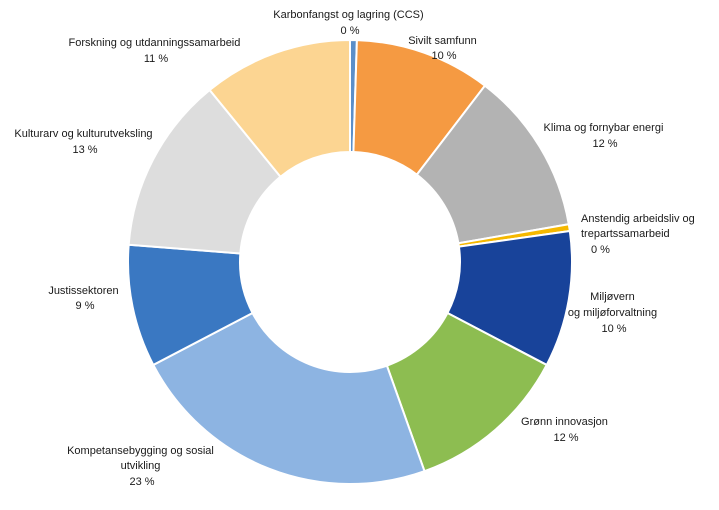 Image resolution: width=719 pixels, height=510 pixels. What do you see at coordinates (444, 48) in the screenshot?
I see `slice-label-sivilt-samfunn: Sivilt samfunn 10 %` at bounding box center [444, 48].